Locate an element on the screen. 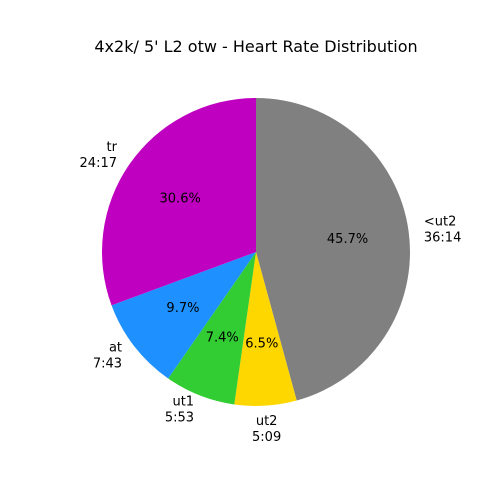 The height and width of the screenshot is (500, 500). slice-label-1: ut2 5:09 is located at coordinates (266, 429).